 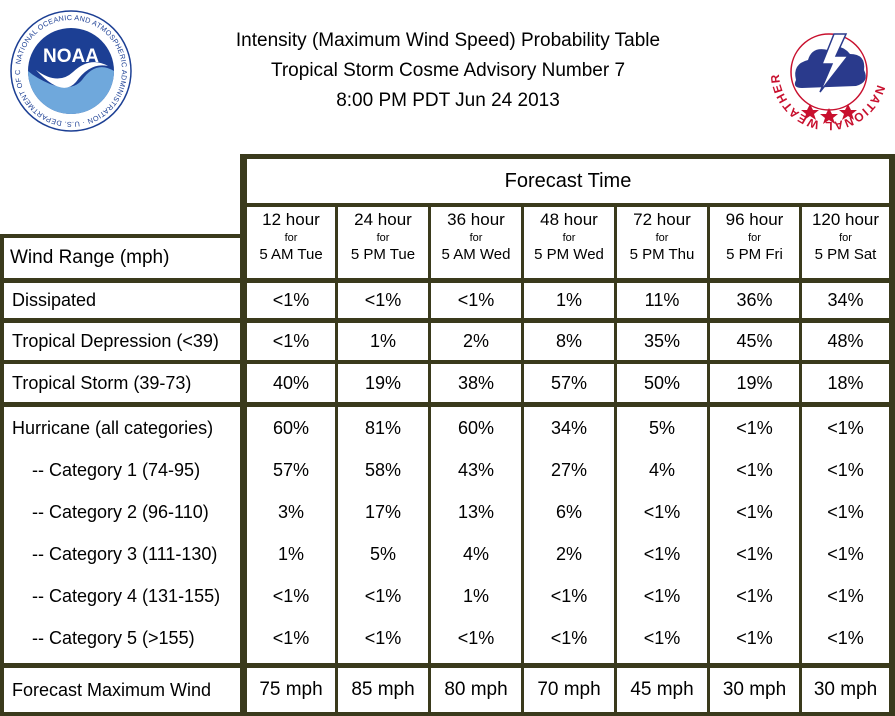 I want to click on column-hour: 48 hour, so click(x=569, y=219).